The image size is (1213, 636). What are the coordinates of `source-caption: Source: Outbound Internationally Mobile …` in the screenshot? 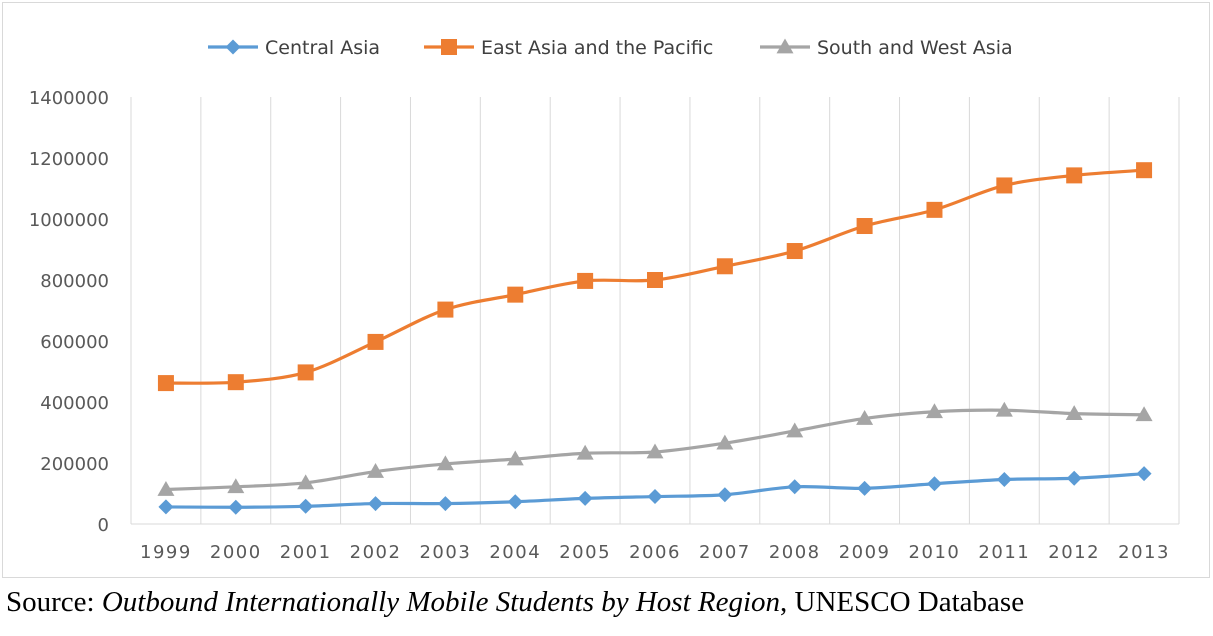 It's located at (606, 608).